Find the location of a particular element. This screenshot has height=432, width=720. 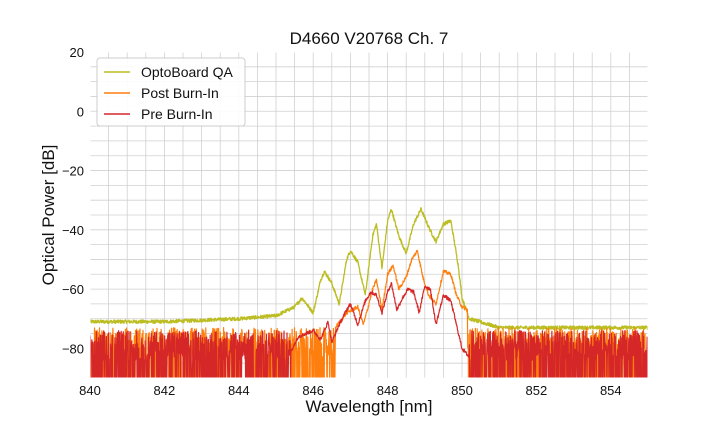

x-tick-label: 844 is located at coordinates (239, 390).